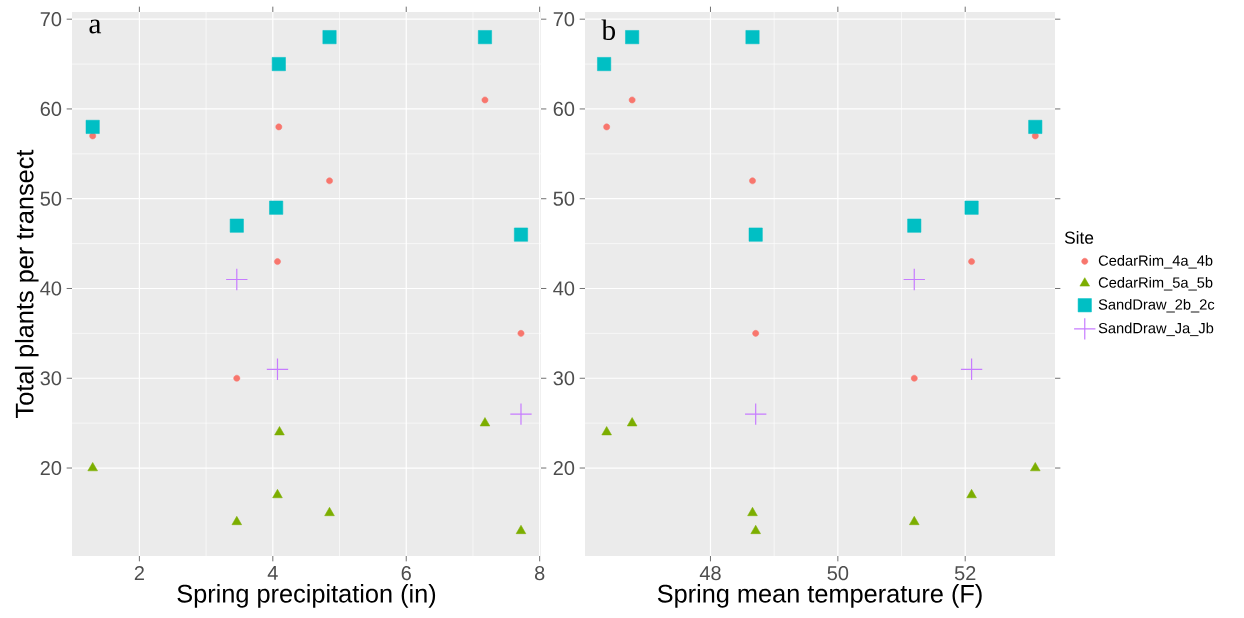 The height and width of the screenshot is (618, 1244). Describe the element at coordinates (710, 573) in the screenshot. I see `x-tick-label: 48` at that location.